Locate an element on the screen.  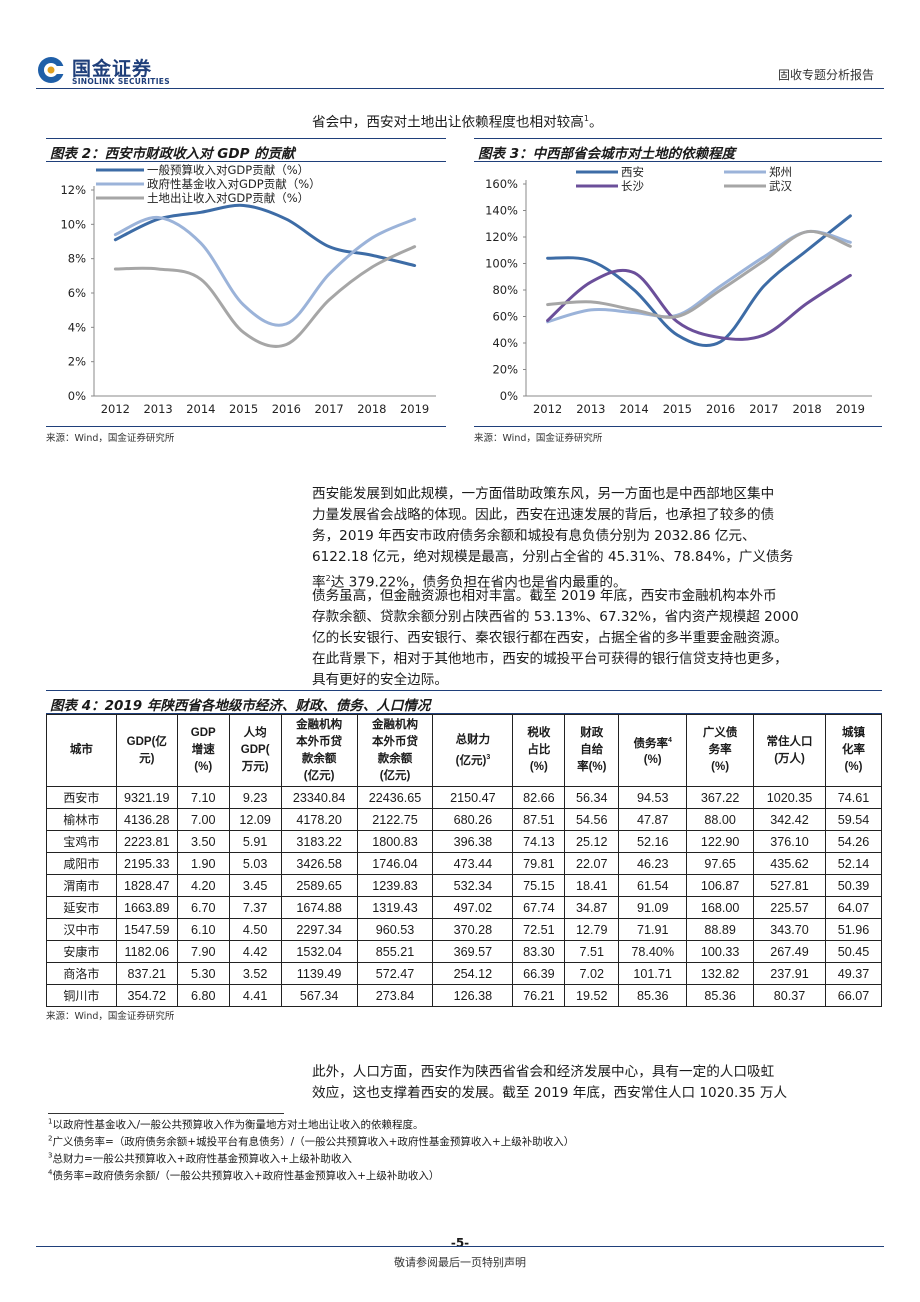
value-cell: 97.65 is located at coordinates (720, 863).